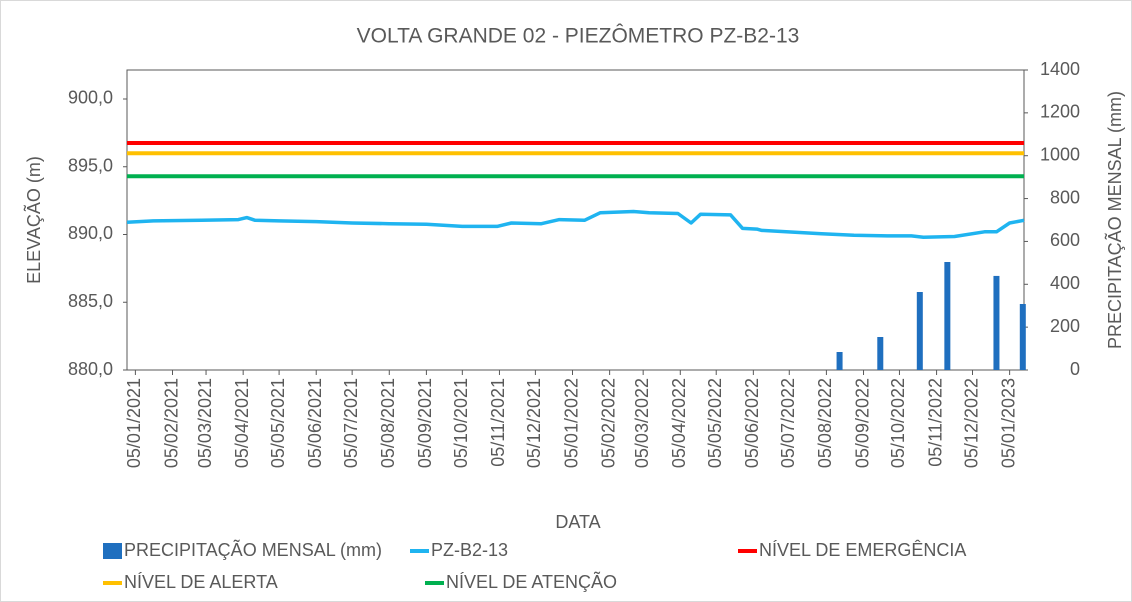 The height and width of the screenshot is (602, 1132). I want to click on y-axis-label: ELEVAÇÃO (m), so click(33, 220).